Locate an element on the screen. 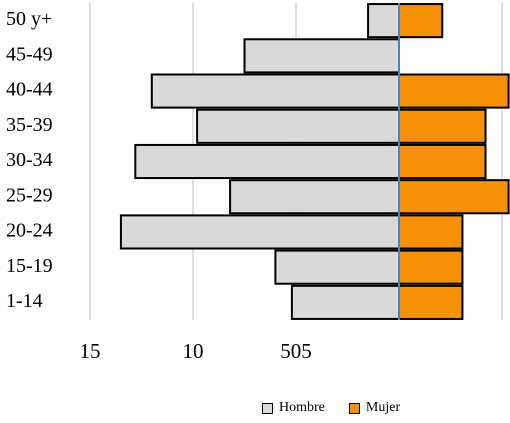  x-axis-tick-labels: 15 10 505 is located at coordinates (196, 351).